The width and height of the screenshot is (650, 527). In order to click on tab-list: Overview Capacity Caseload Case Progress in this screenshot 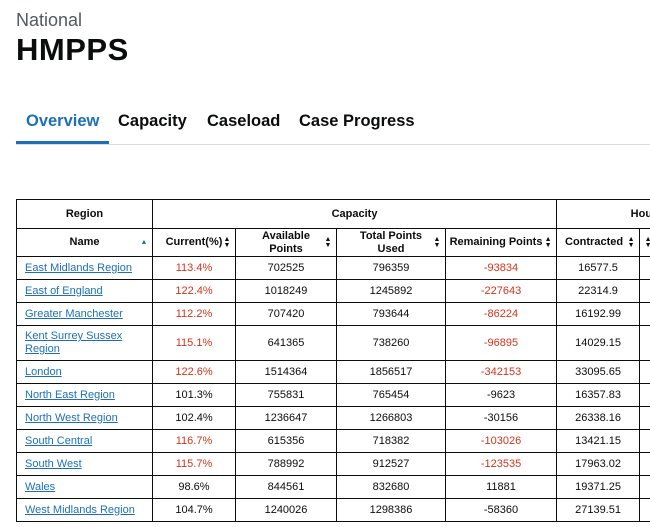, I will do `click(332, 128)`.